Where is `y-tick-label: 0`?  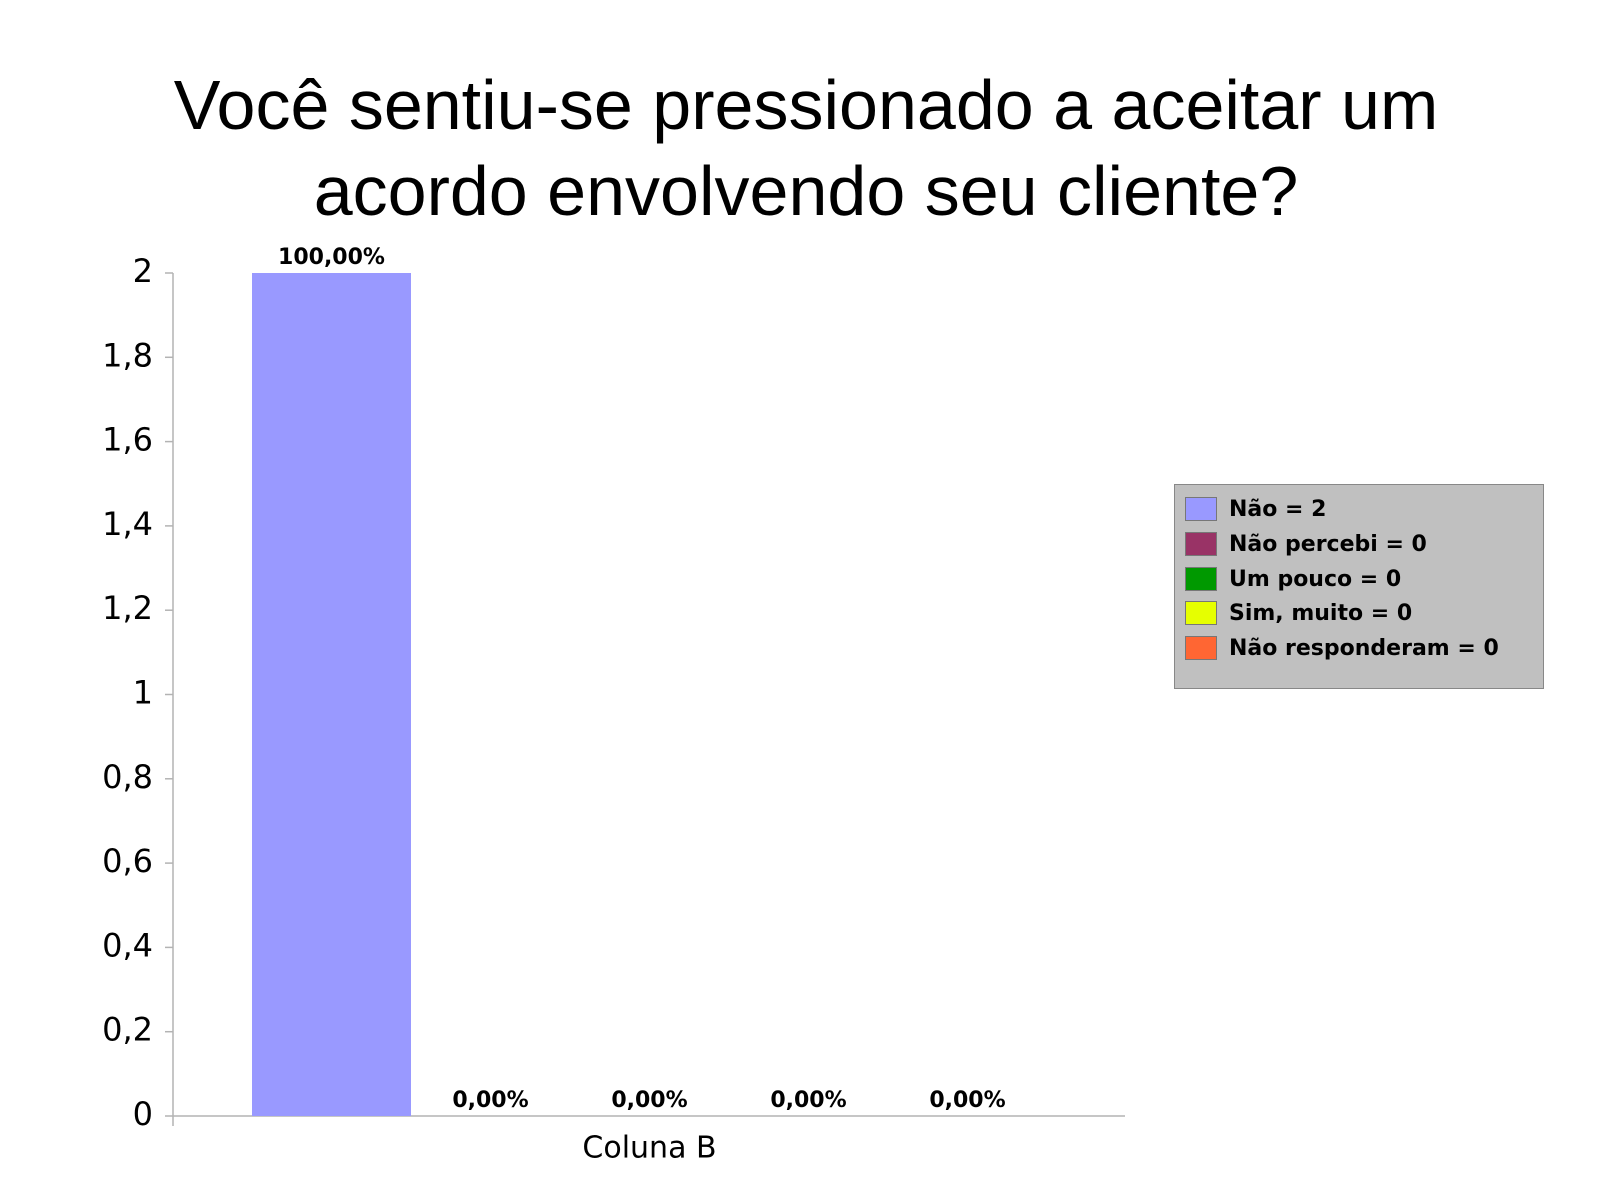 y-tick-label: 0 is located at coordinates (143, 1114).